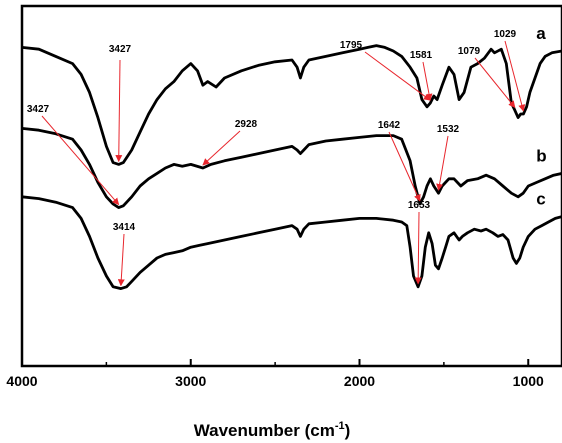 The image size is (562, 443). Describe the element at coordinates (190, 381) in the screenshot. I see `x-tick-label: 3000` at that location.